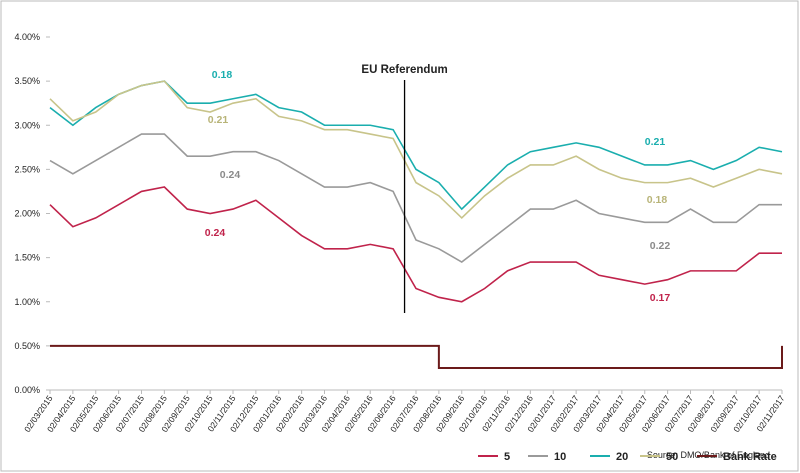  I want to click on annotation: 0.17, so click(660, 298).